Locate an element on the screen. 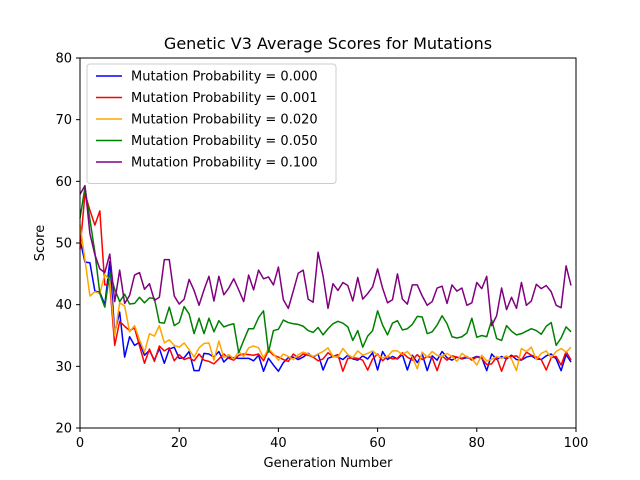 The width and height of the screenshot is (640, 480). x-tick-label-2: 40 is located at coordinates (278, 443).